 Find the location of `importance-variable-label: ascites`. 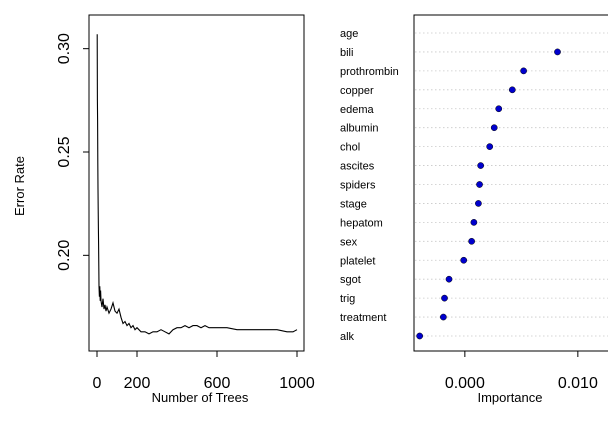

importance-variable-label: ascites is located at coordinates (357, 167).